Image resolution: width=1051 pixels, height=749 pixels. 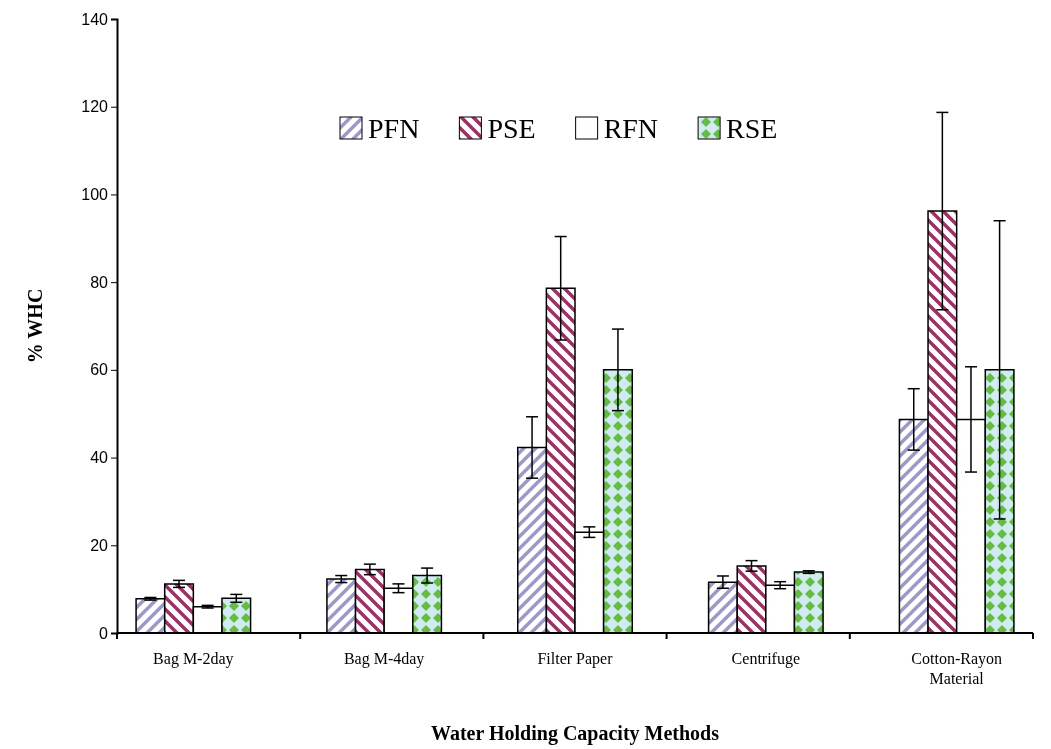 I want to click on y-tick-label: 60, so click(x=99, y=370).